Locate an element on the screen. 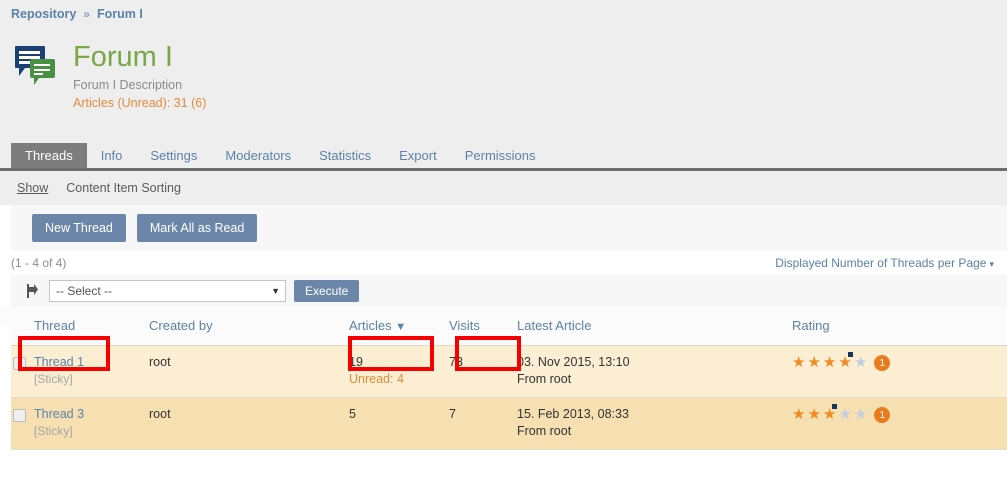 This screenshot has height=480, width=1007. articles-count: 5 is located at coordinates (352, 413).